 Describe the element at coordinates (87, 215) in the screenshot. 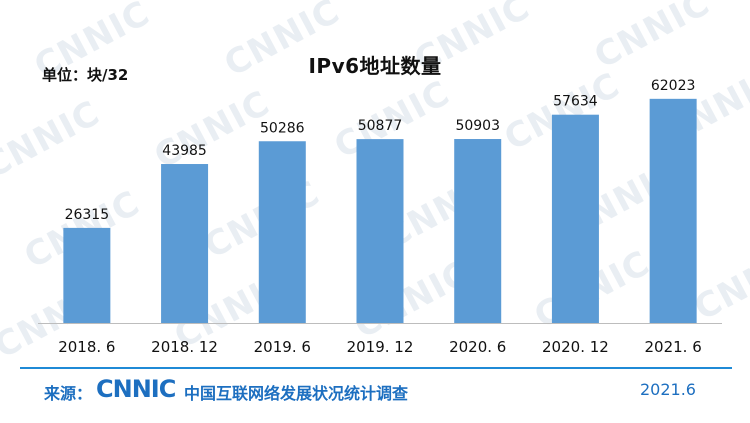

I see `data-label: 26315` at that location.